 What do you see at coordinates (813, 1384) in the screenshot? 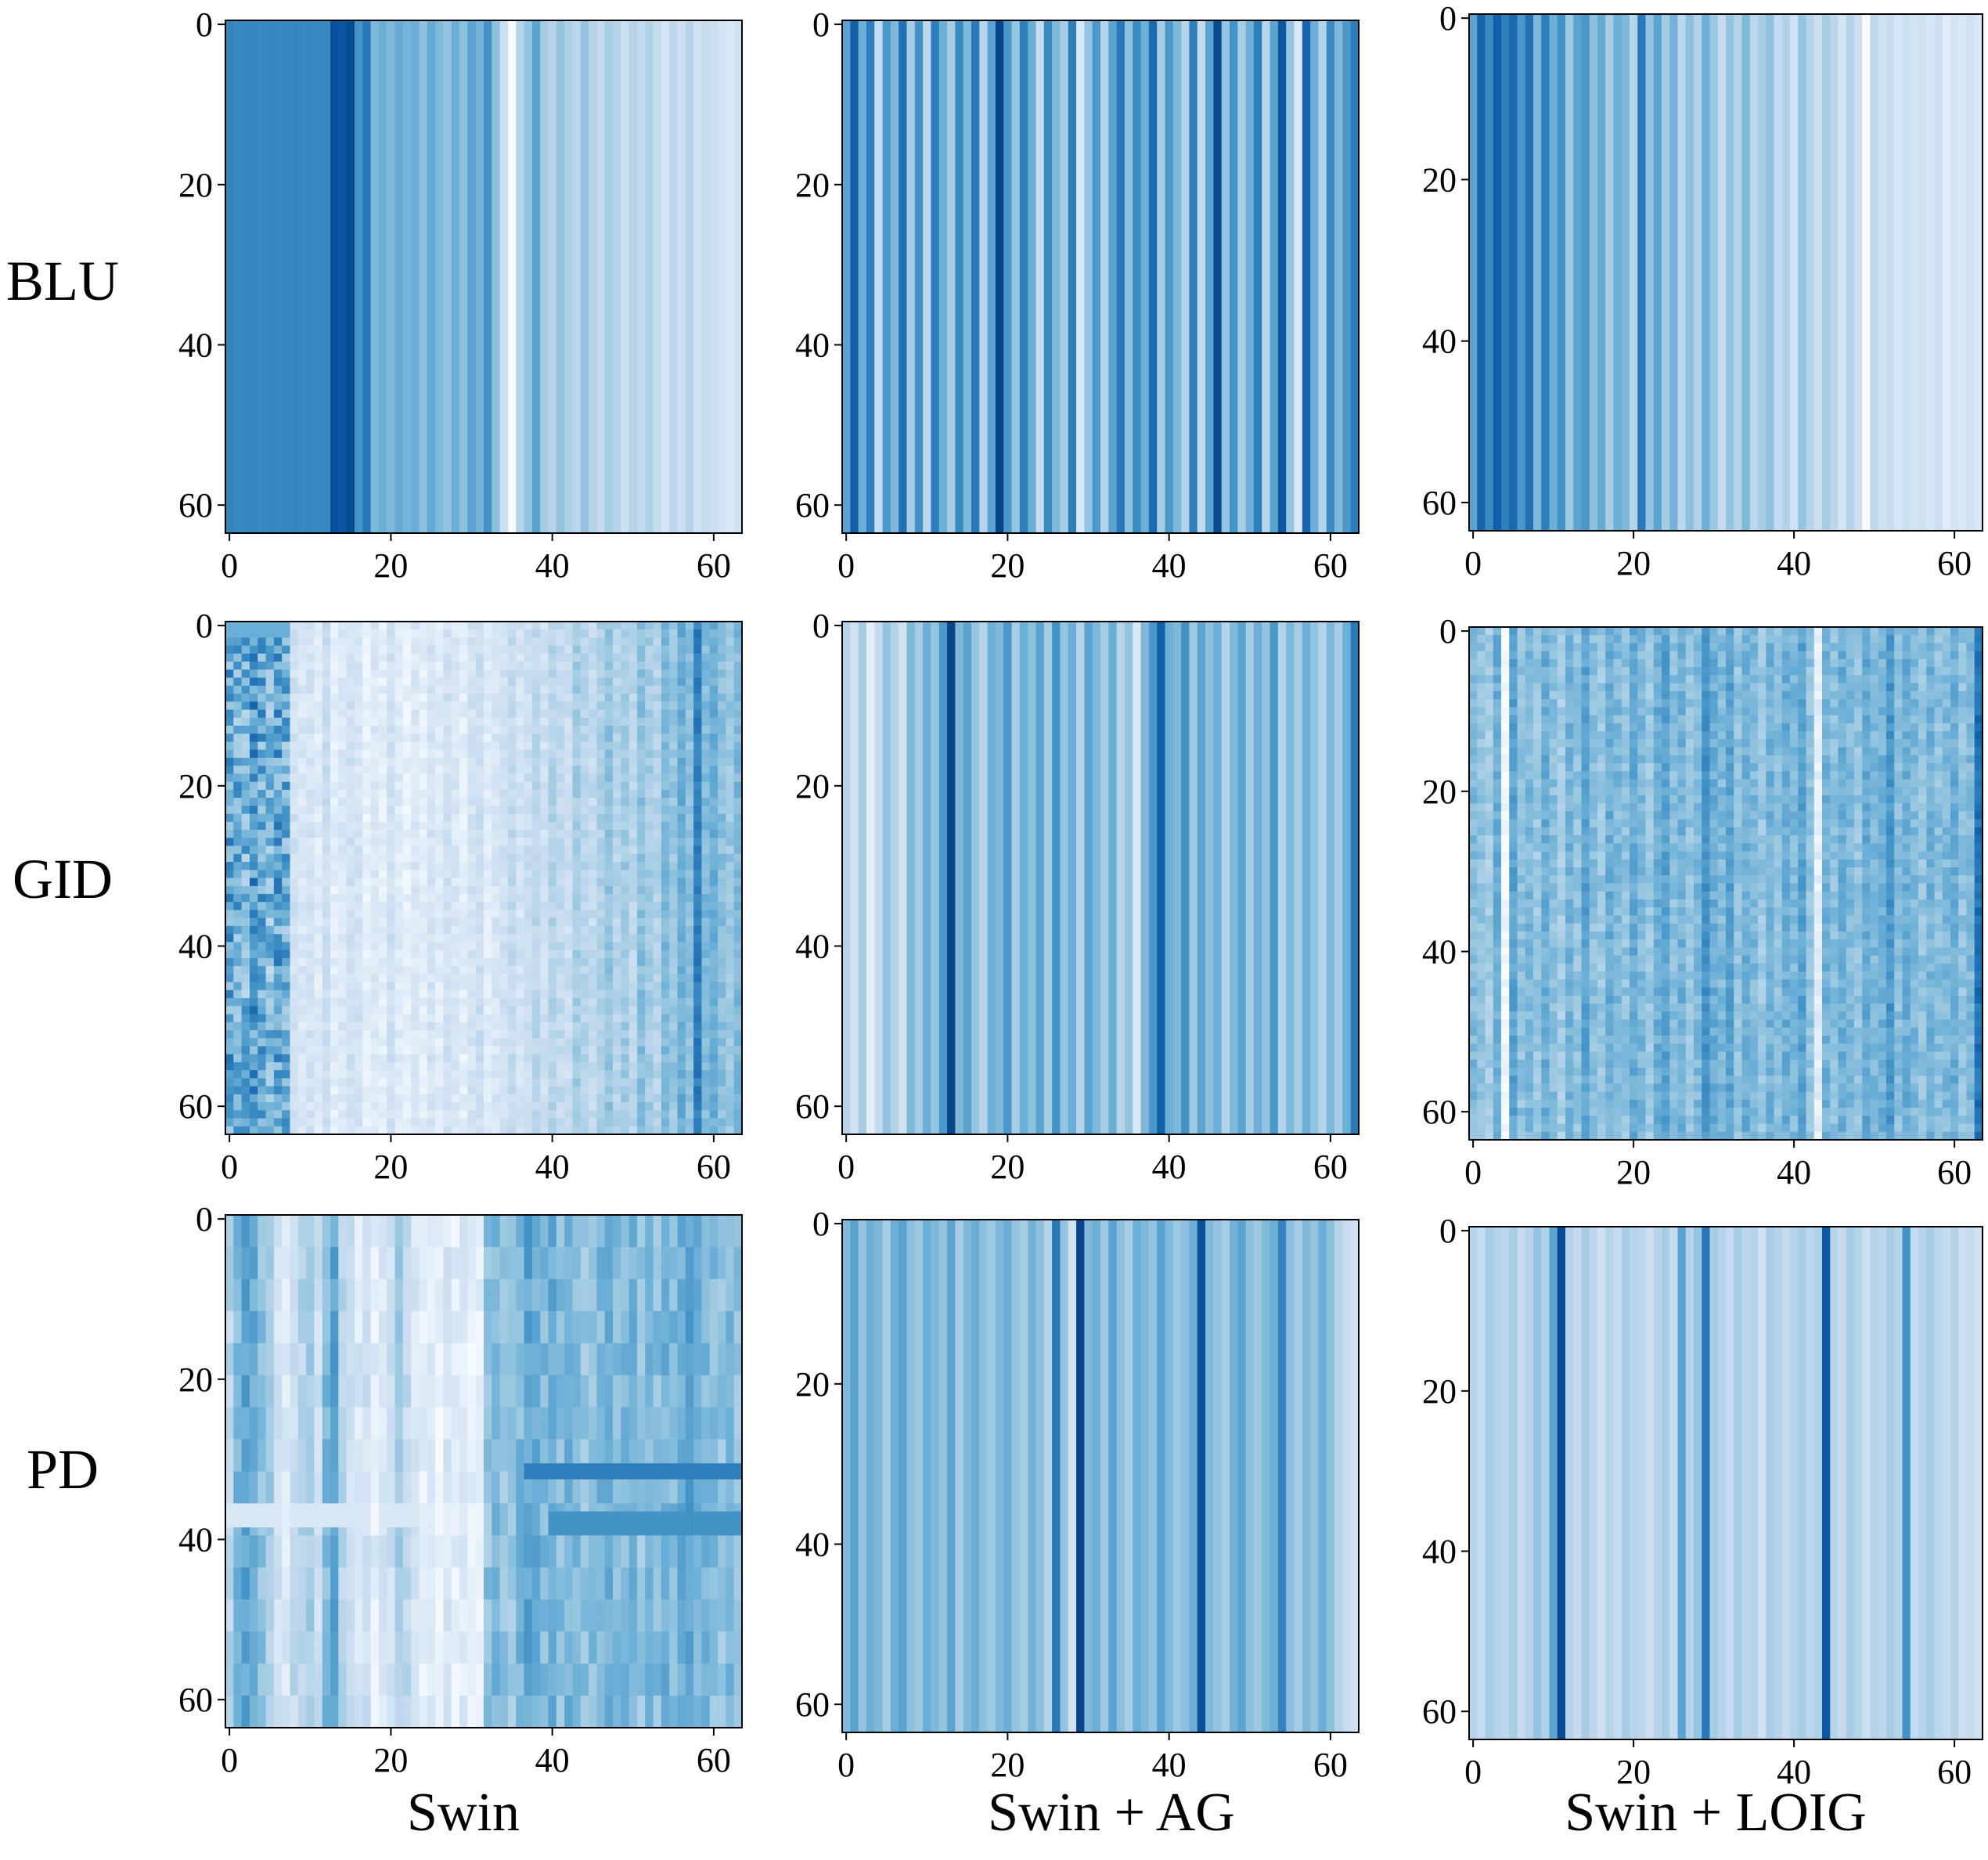
I see `y-tick-label: 20` at bounding box center [813, 1384].